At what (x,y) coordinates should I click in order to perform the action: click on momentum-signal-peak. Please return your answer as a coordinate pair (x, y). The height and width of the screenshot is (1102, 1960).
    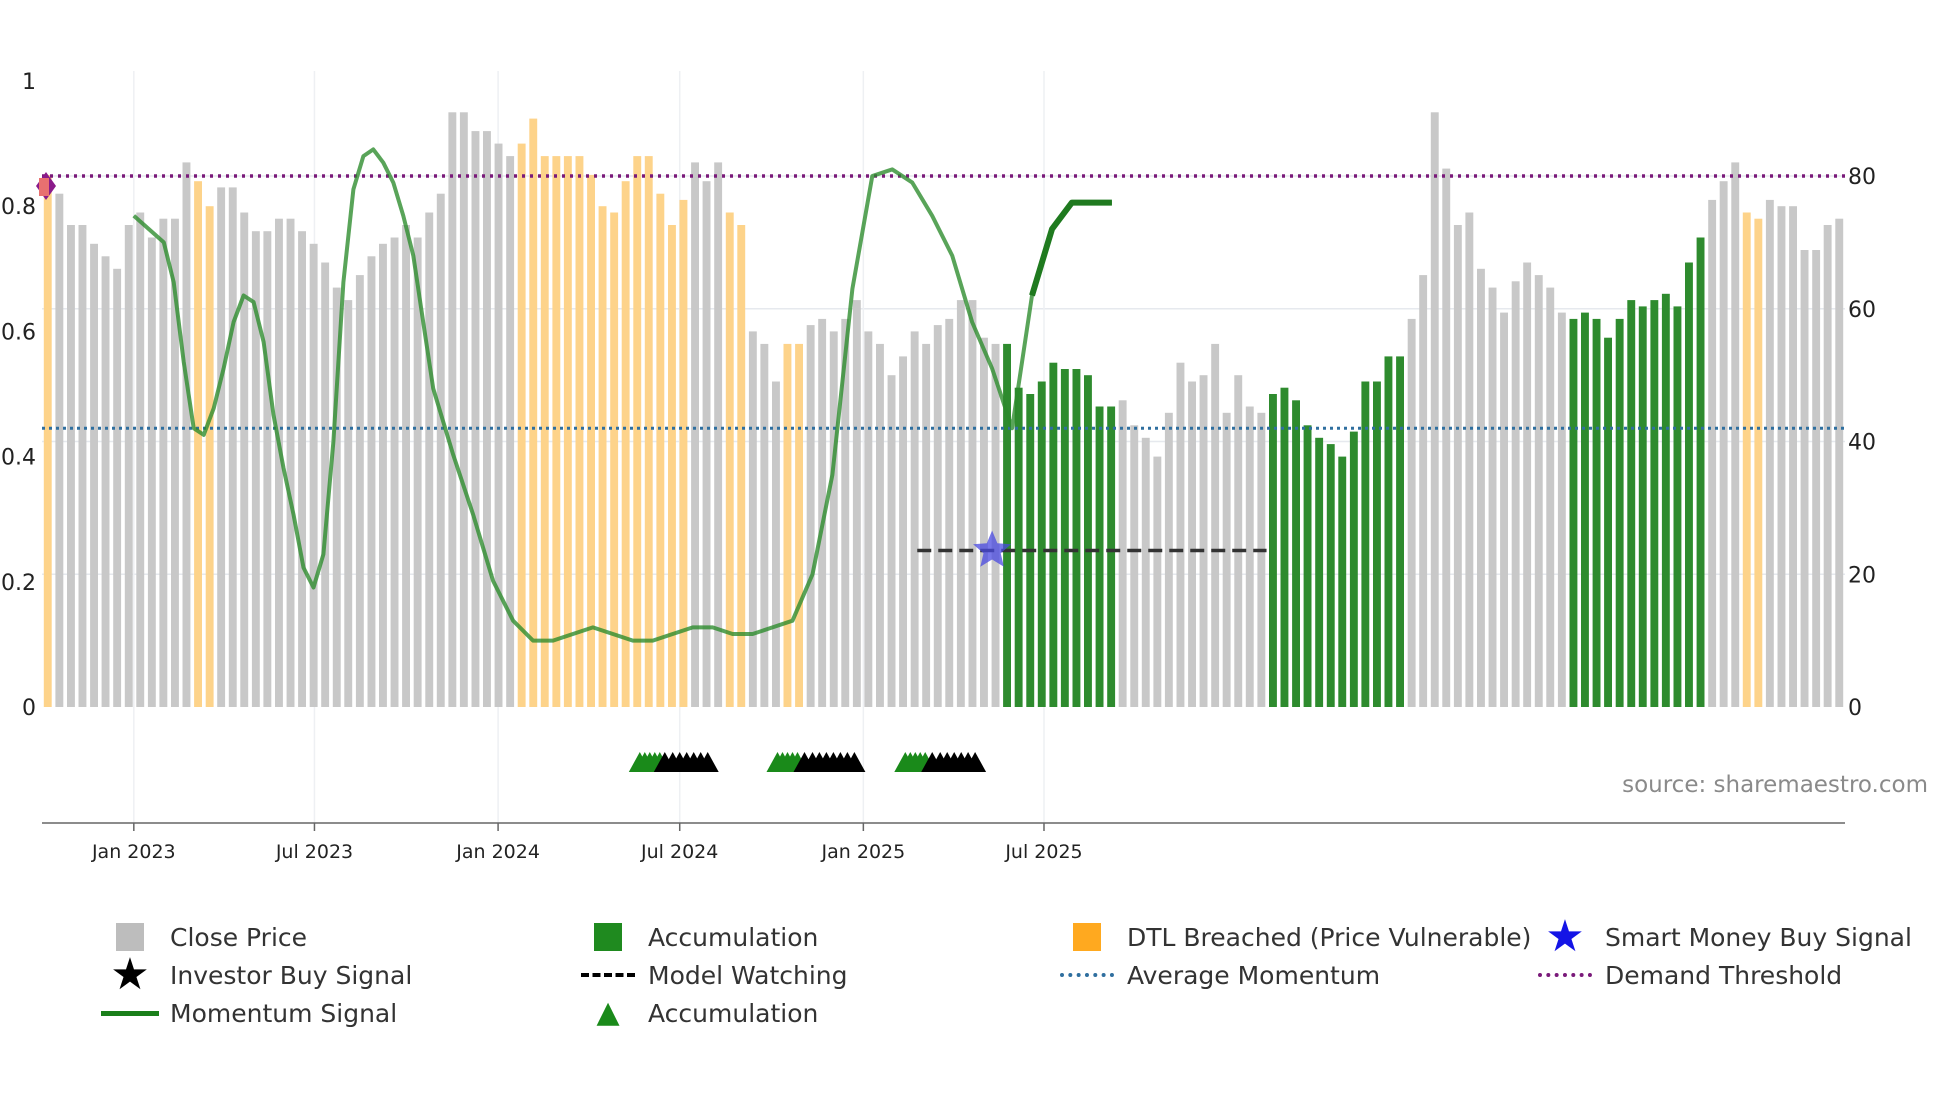
    Looking at the image, I should click on (1070, 248).